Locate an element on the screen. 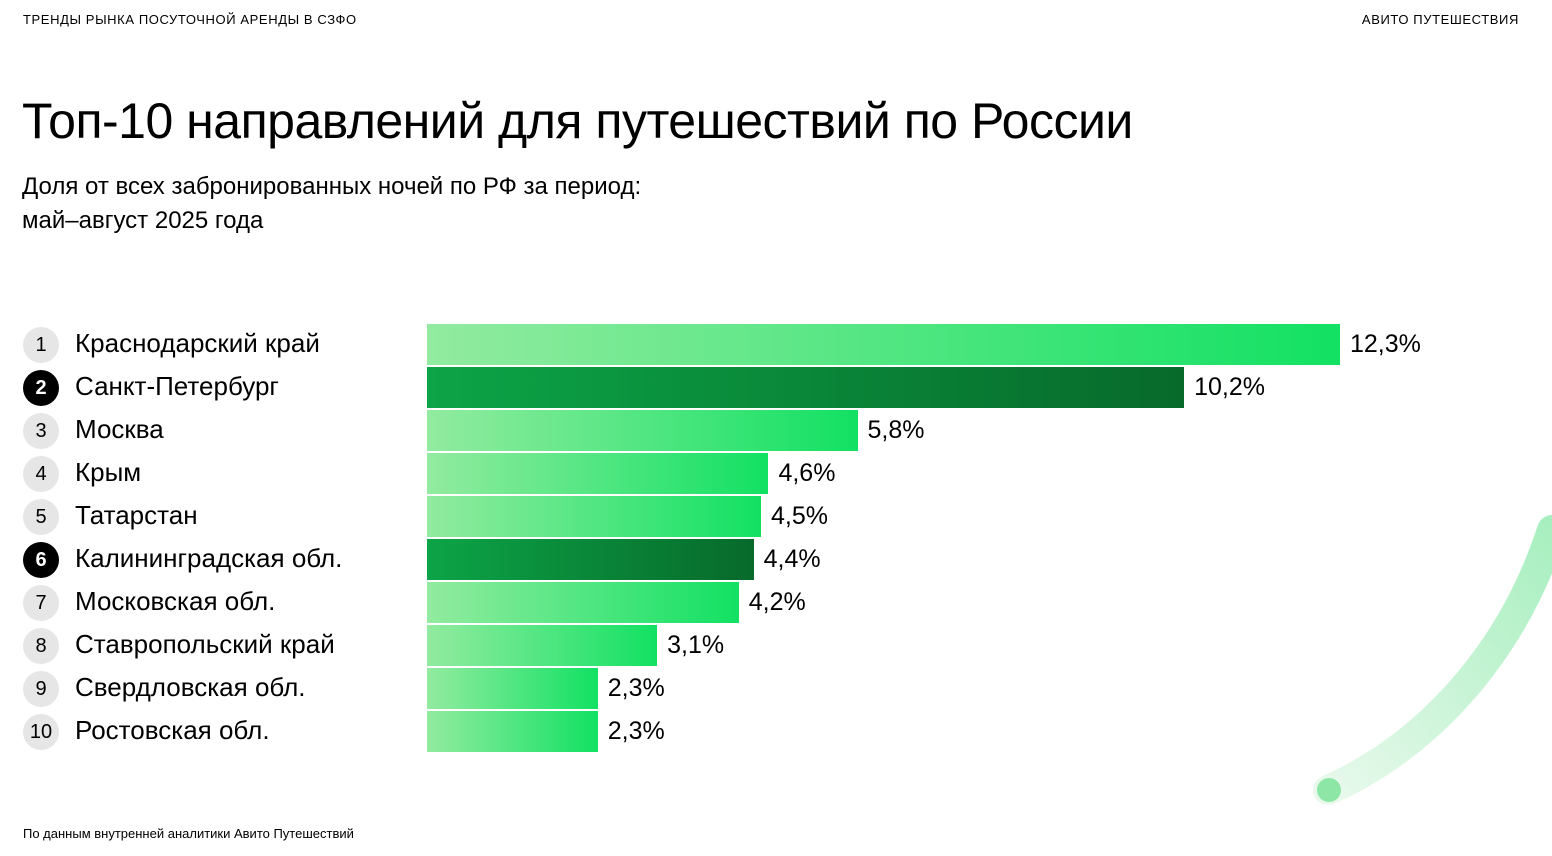 Image resolution: width=1552 pixels, height=856 pixels. rank-badge: 2 is located at coordinates (41, 388).